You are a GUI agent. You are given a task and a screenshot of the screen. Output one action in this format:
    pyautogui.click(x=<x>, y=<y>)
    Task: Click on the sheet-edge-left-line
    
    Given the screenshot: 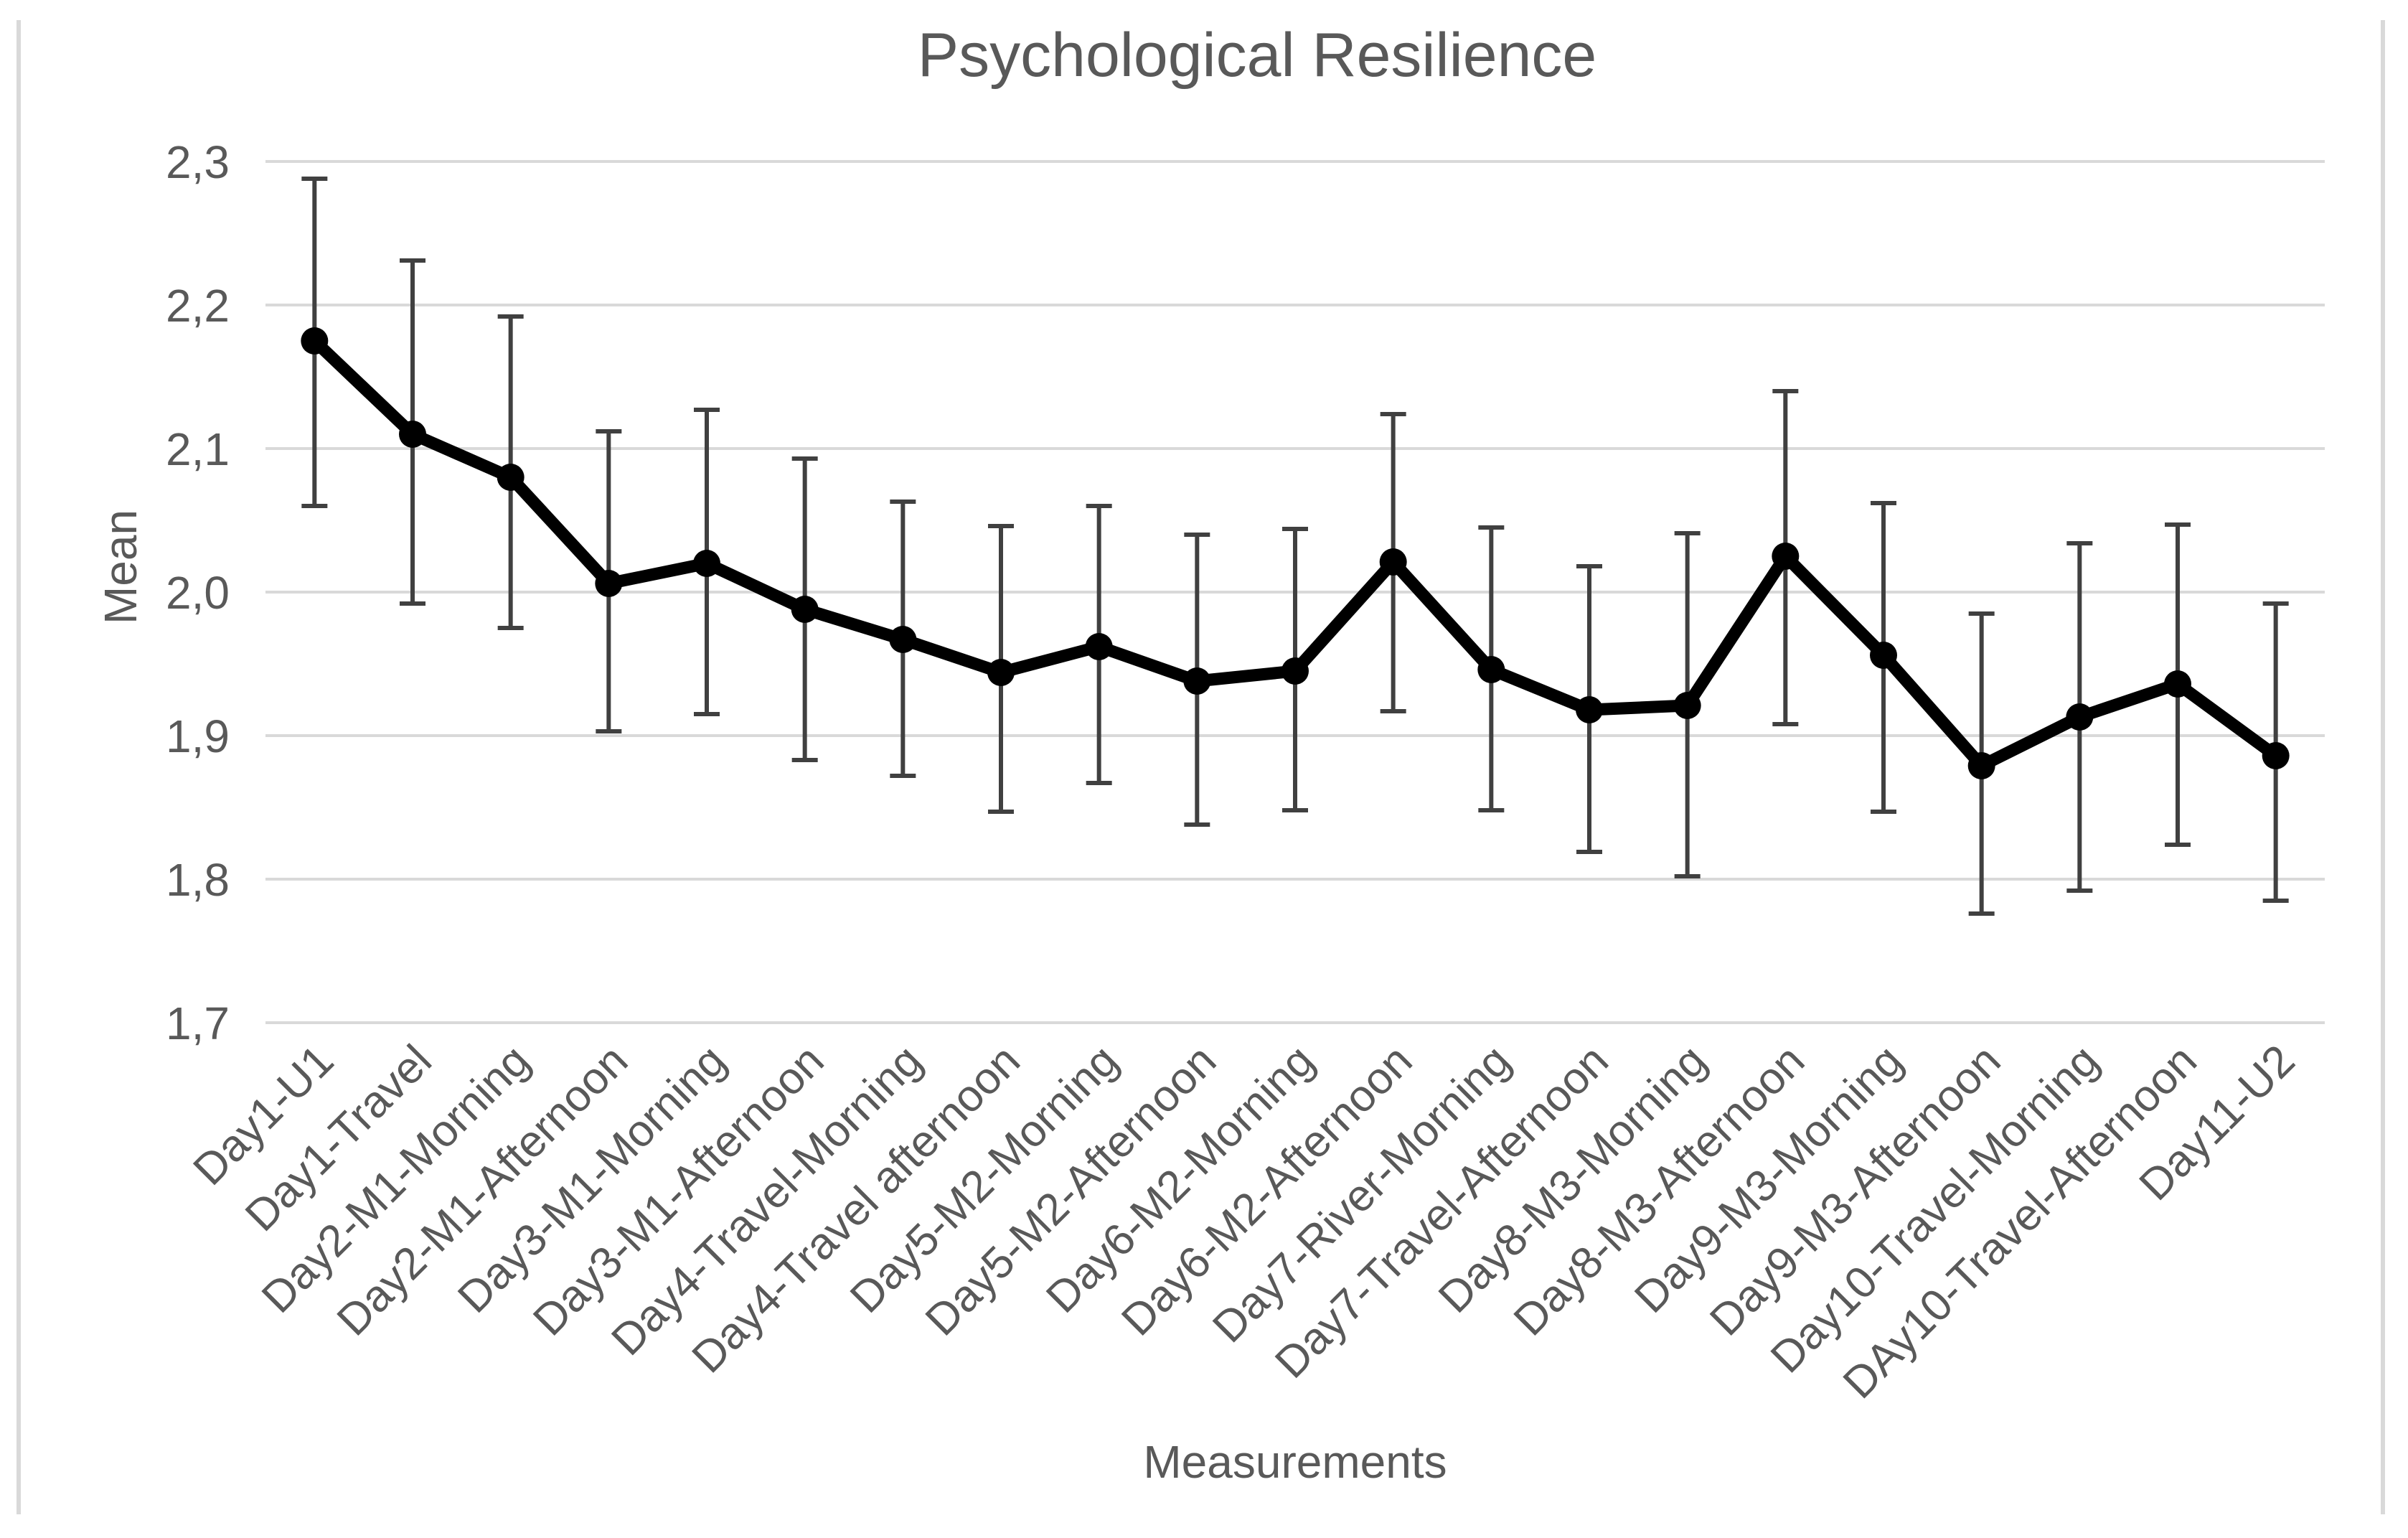 What is the action you would take?
    pyautogui.click(x=19, y=767)
    